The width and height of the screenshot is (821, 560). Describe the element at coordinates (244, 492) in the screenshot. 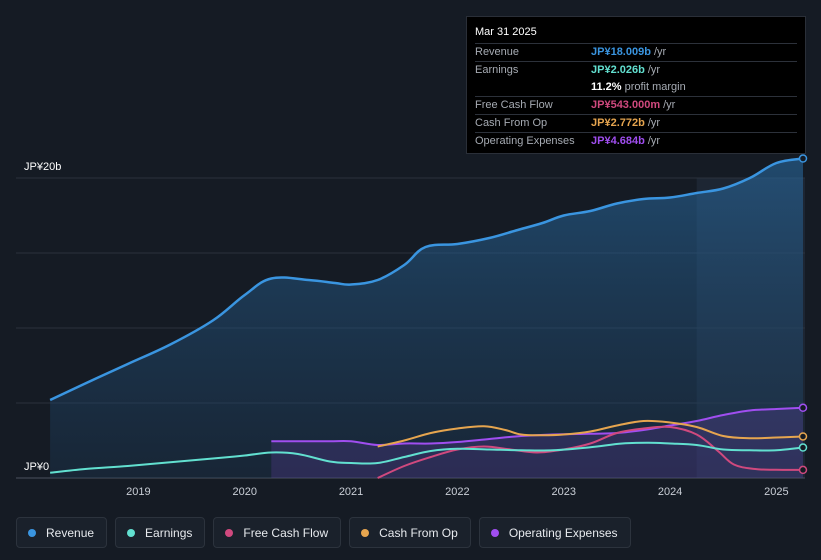

I see `x-tick-label: 2020` at that location.